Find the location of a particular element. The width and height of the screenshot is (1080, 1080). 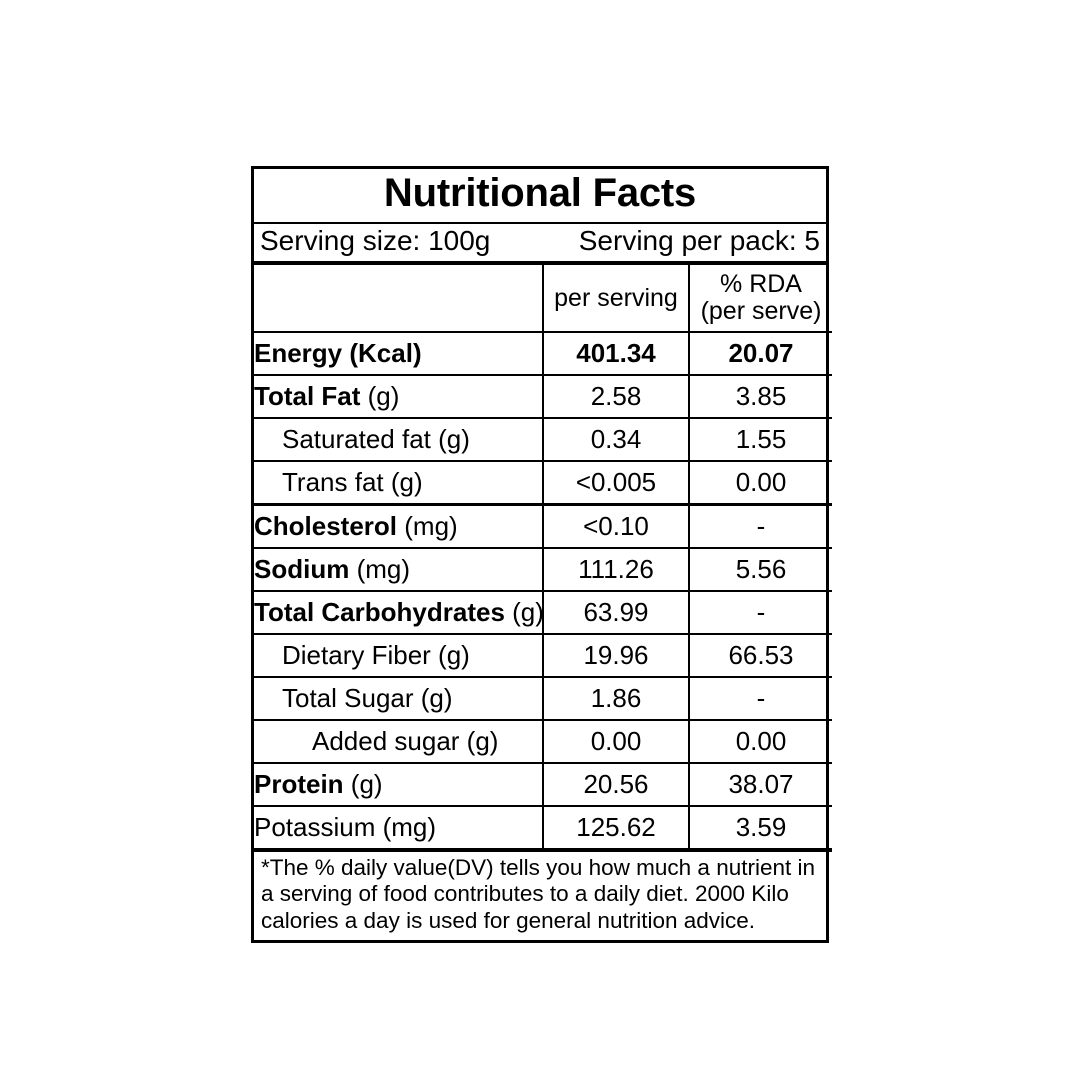

table-row: Energy (Kcal) 401.34 20.07 is located at coordinates (543, 353).